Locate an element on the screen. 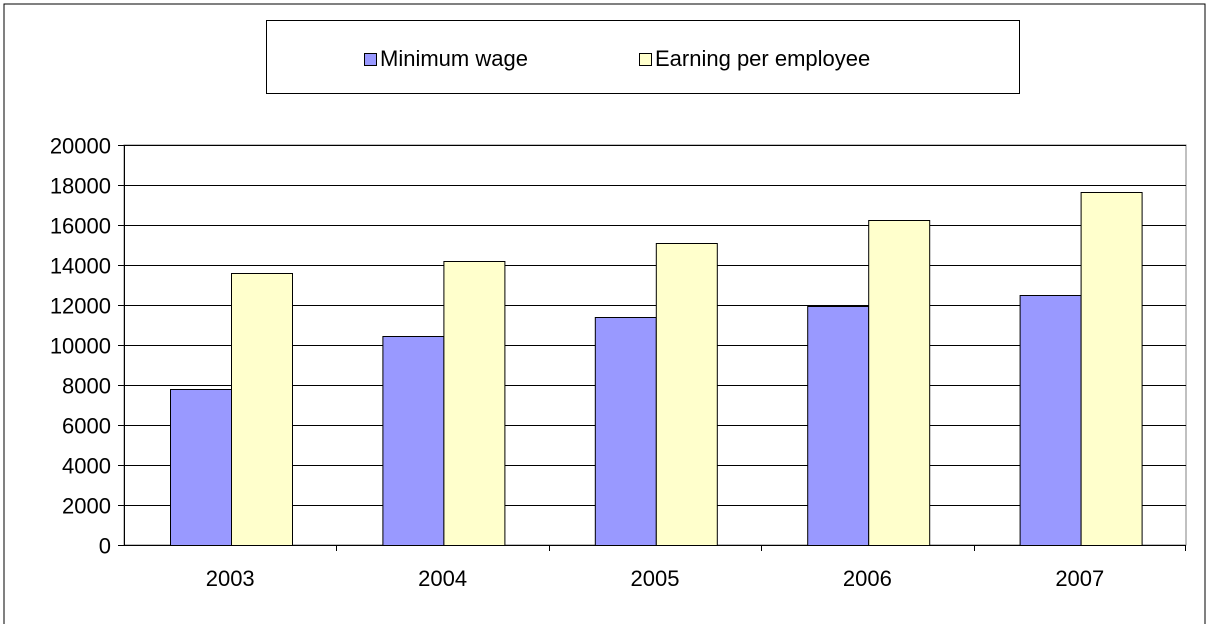 The height and width of the screenshot is (624, 1210). legend: Minimum wage Earning per employee is located at coordinates (643, 57).